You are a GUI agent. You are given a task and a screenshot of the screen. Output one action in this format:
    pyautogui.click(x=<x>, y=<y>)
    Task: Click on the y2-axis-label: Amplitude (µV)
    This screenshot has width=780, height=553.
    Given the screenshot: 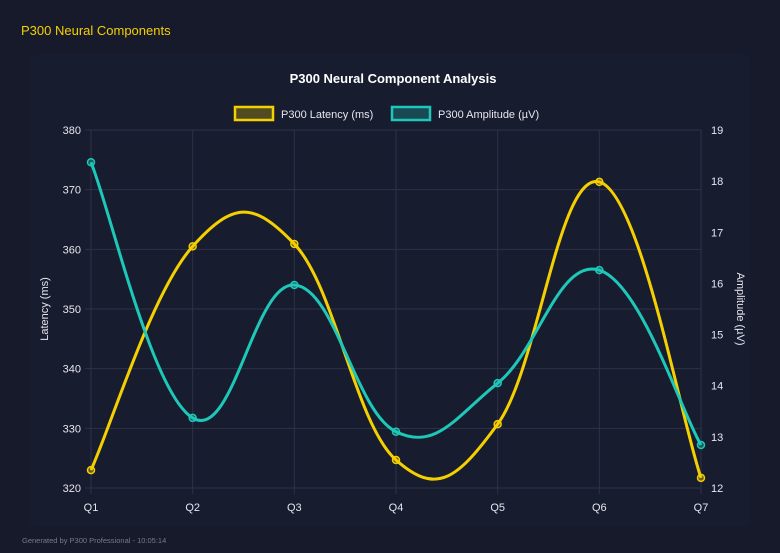 What is the action you would take?
    pyautogui.click(x=740, y=309)
    